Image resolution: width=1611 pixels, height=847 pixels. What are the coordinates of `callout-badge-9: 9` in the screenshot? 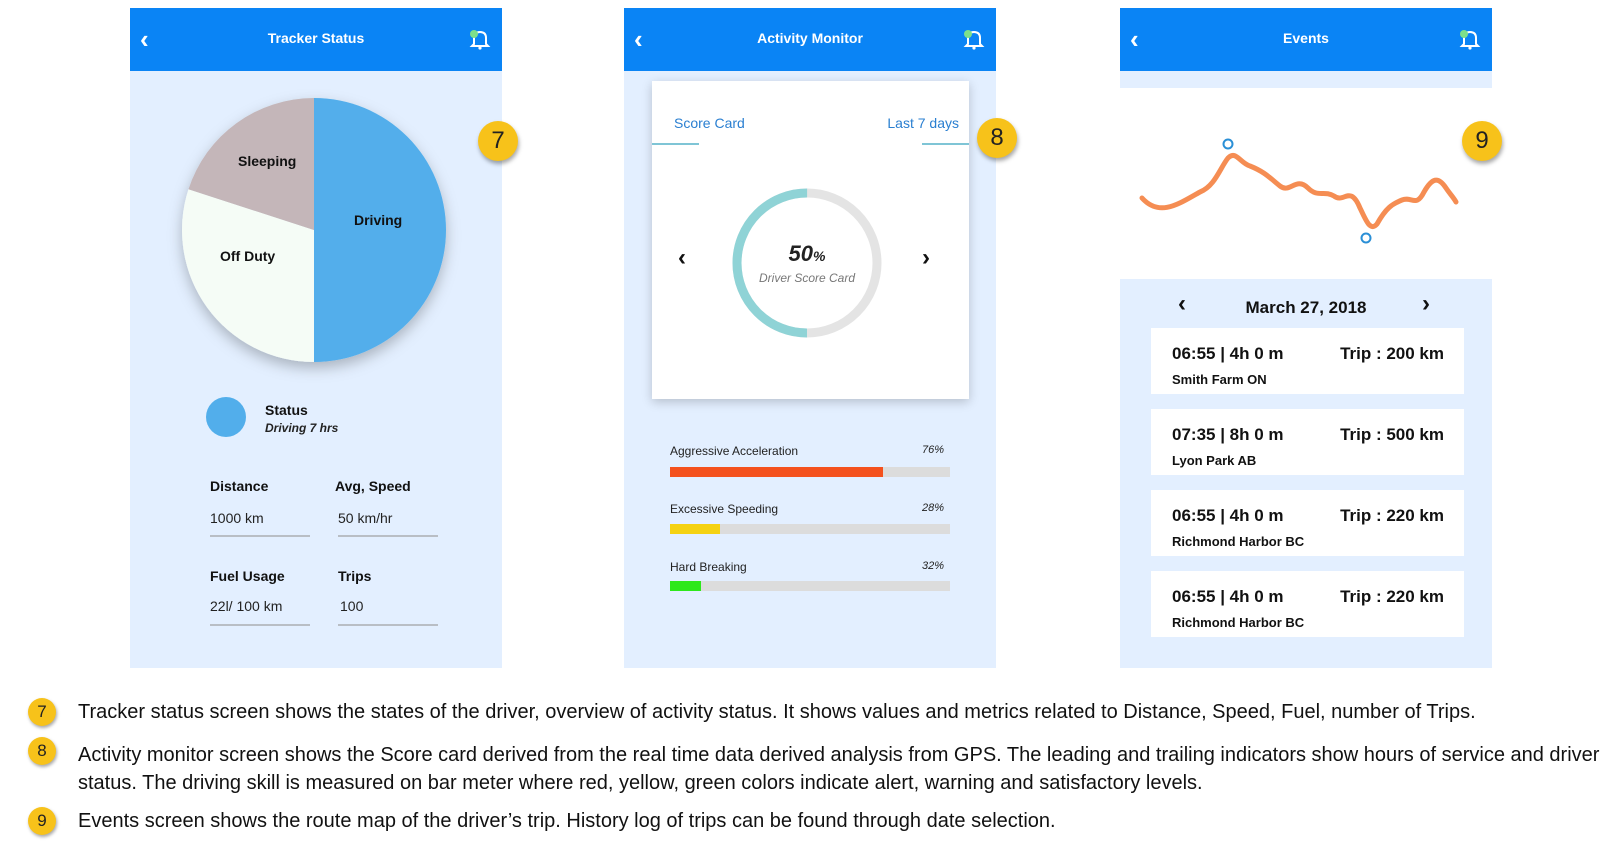 It's located at (1482, 141).